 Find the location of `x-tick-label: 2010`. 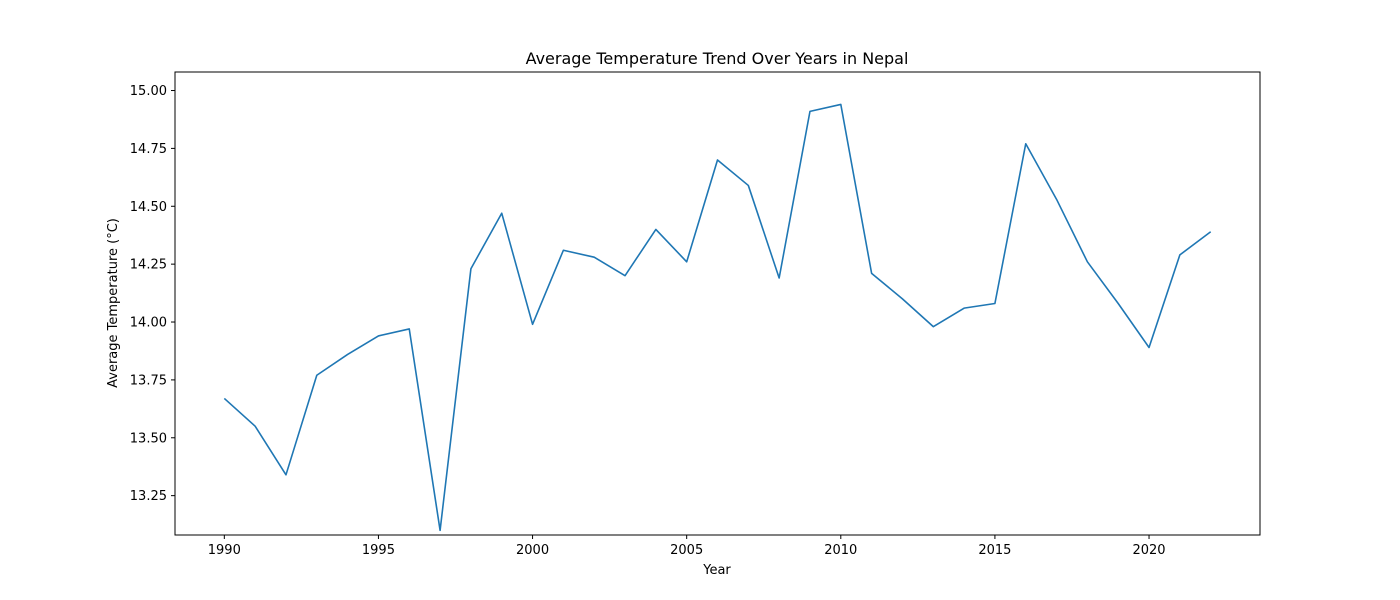

x-tick-label: 2010 is located at coordinates (840, 550).